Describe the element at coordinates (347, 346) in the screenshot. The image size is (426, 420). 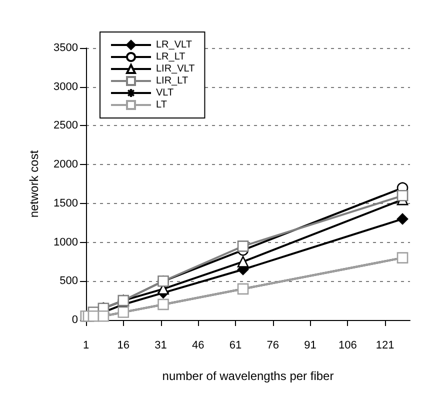
I see `x-tick-label: 106` at that location.